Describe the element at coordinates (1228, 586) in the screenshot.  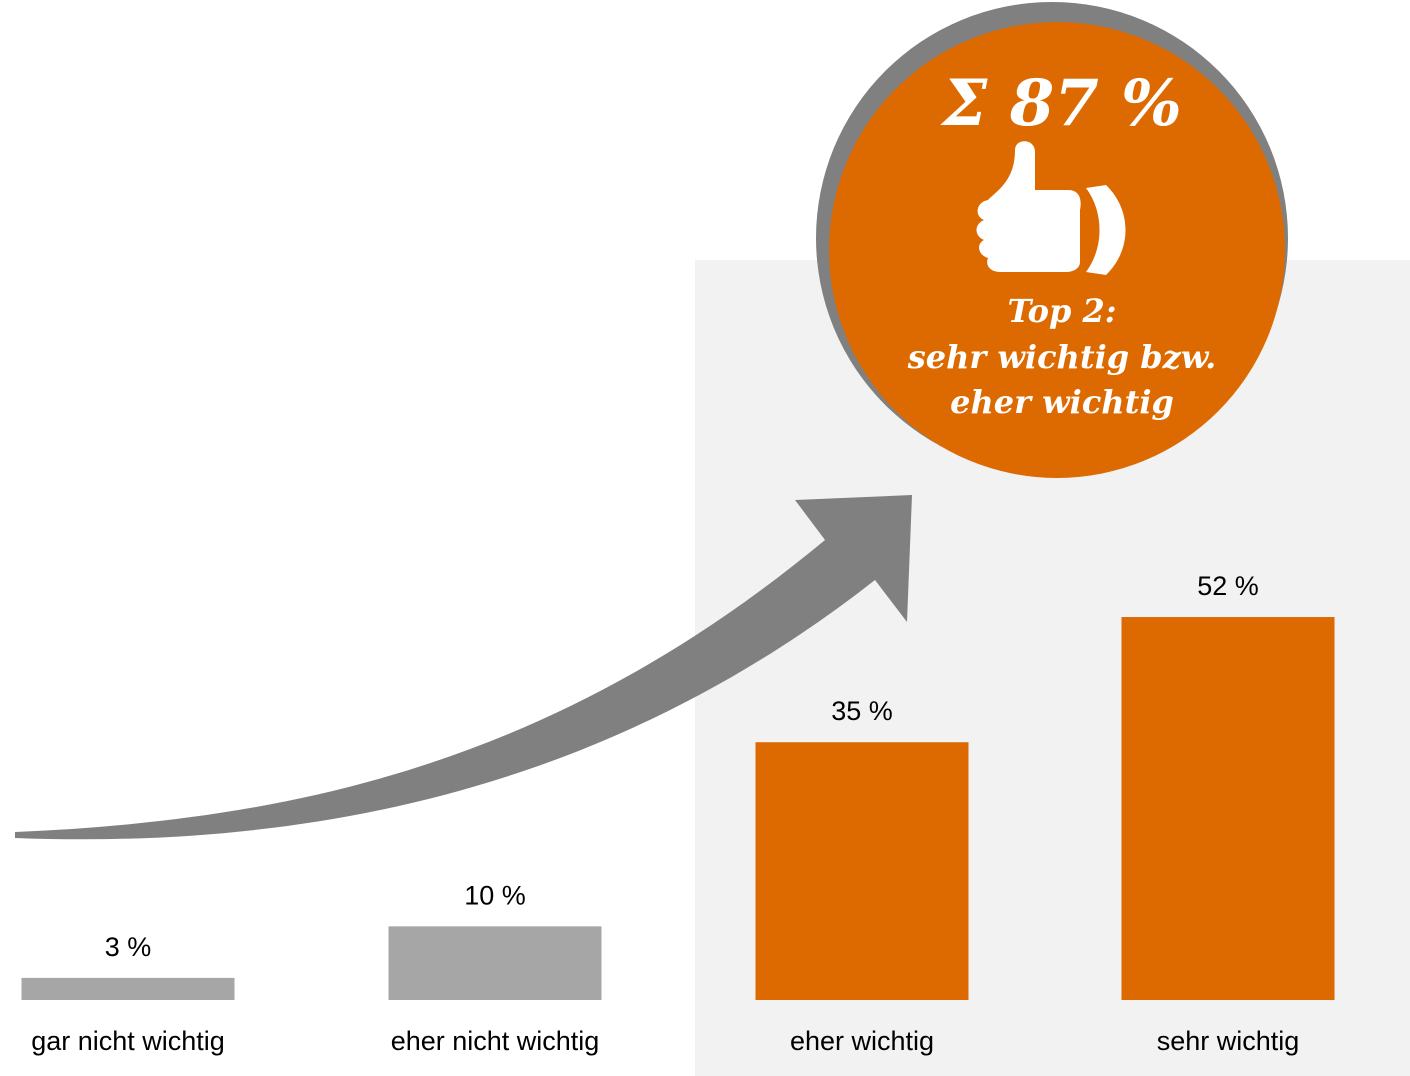
I see `value-label: 52 %` at that location.